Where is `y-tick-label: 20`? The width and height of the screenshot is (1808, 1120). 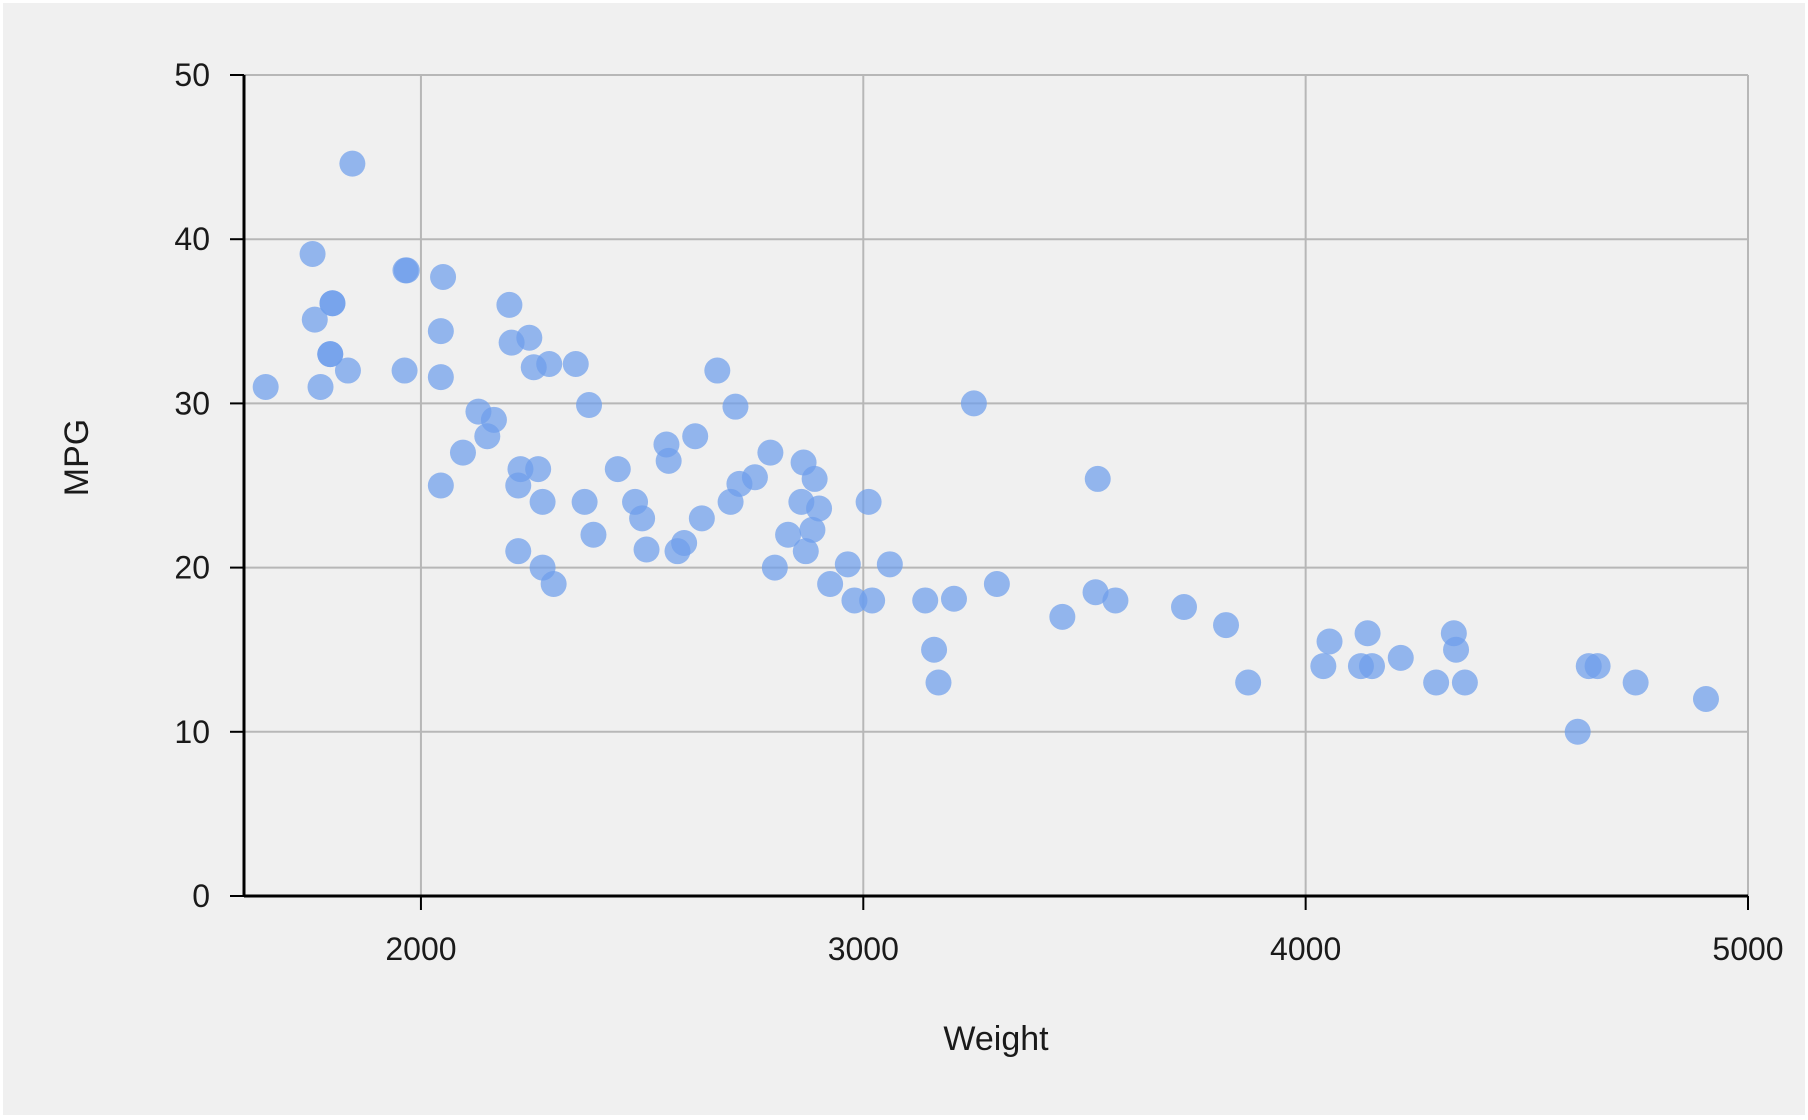
y-tick-label: 20 is located at coordinates (192, 568).